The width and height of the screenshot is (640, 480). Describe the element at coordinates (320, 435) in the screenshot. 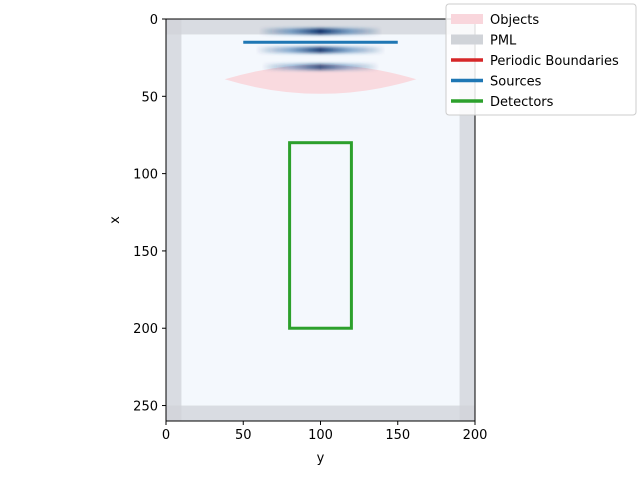

I see `x-tick-label: 100` at that location.